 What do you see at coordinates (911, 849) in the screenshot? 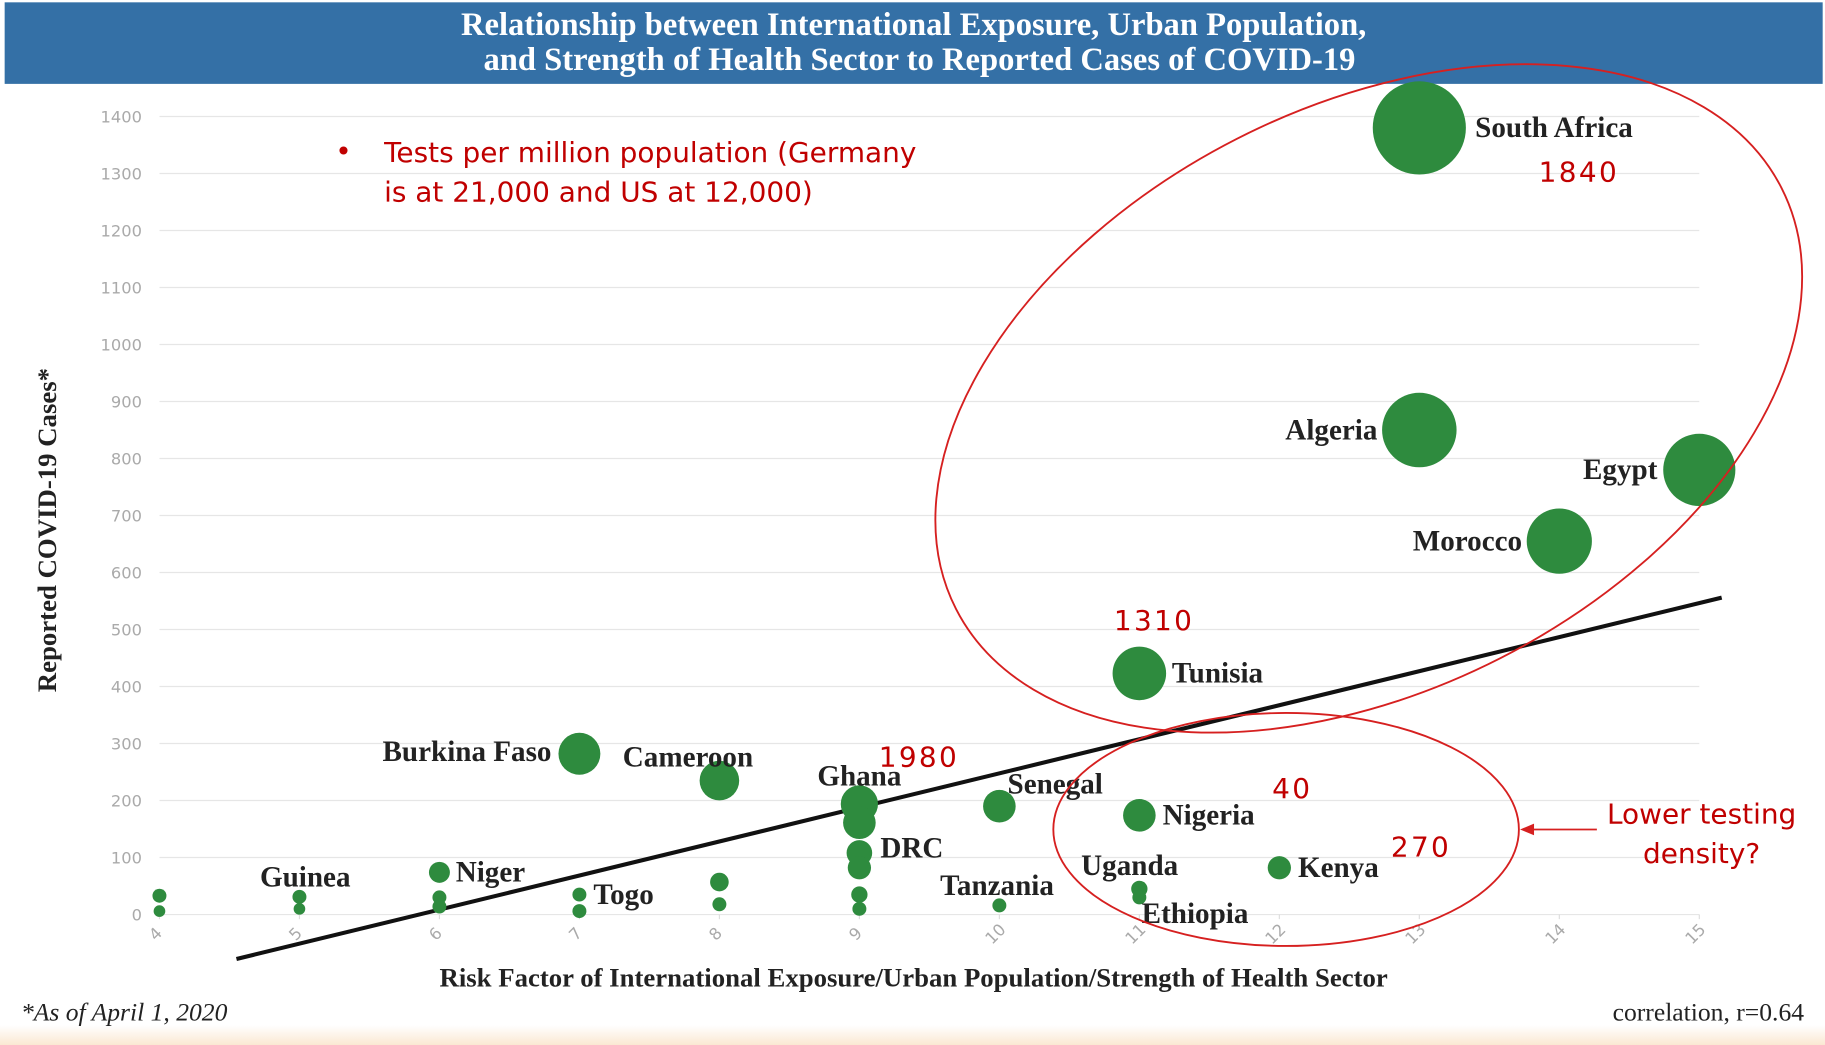
I see `point-label: DRC` at bounding box center [911, 849].